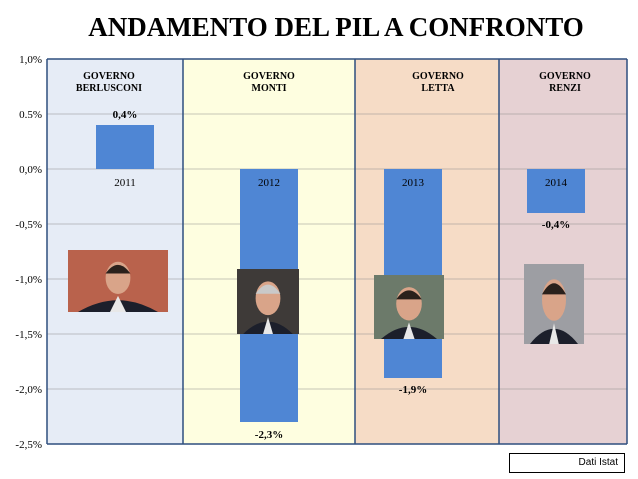  I want to click on y-tick-label: 0.5%, so click(30, 115).